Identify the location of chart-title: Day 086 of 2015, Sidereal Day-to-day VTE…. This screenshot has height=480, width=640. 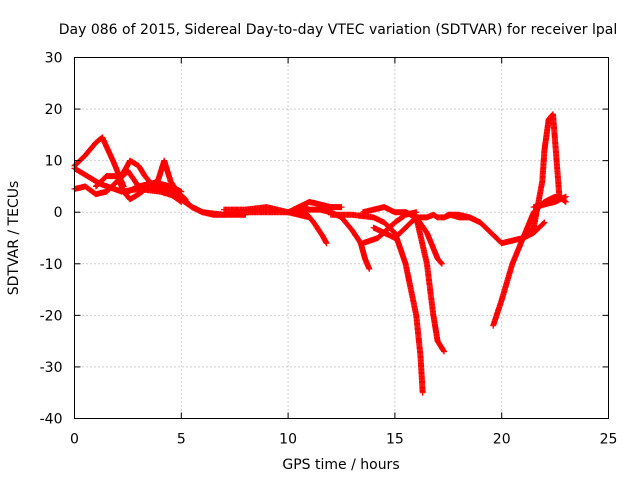
(338, 30).